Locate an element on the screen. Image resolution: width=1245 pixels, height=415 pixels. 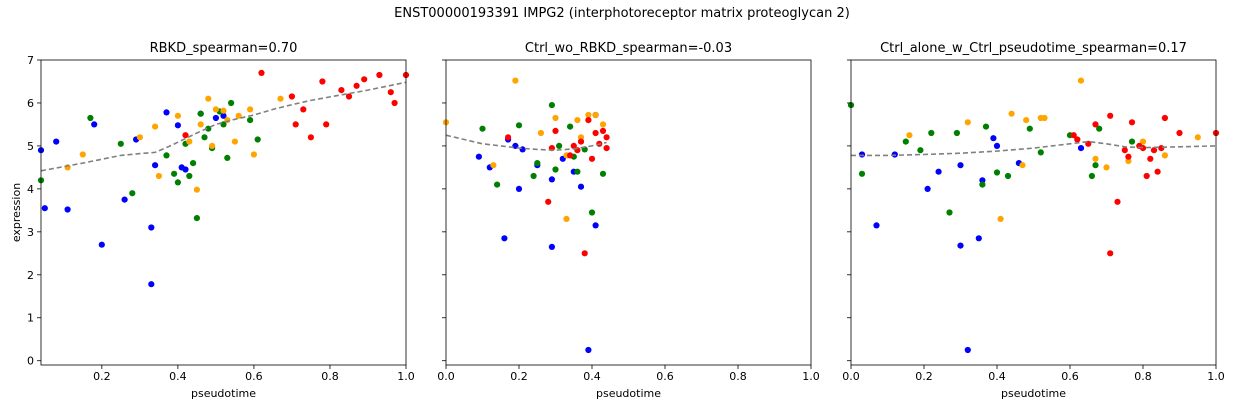
trend-line is located at coordinates (526, 143).